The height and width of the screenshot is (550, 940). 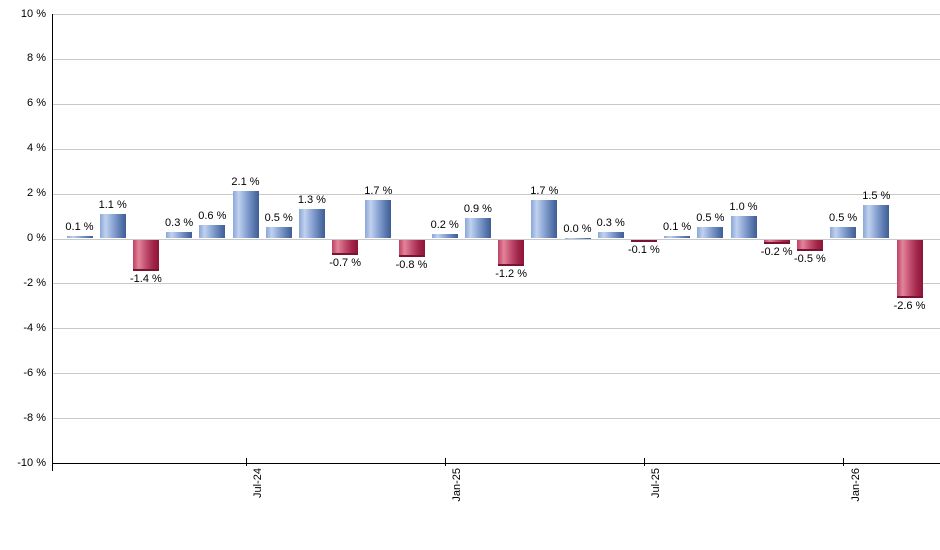 I want to click on bar-value-label: -2.6 %, so click(x=909, y=305).